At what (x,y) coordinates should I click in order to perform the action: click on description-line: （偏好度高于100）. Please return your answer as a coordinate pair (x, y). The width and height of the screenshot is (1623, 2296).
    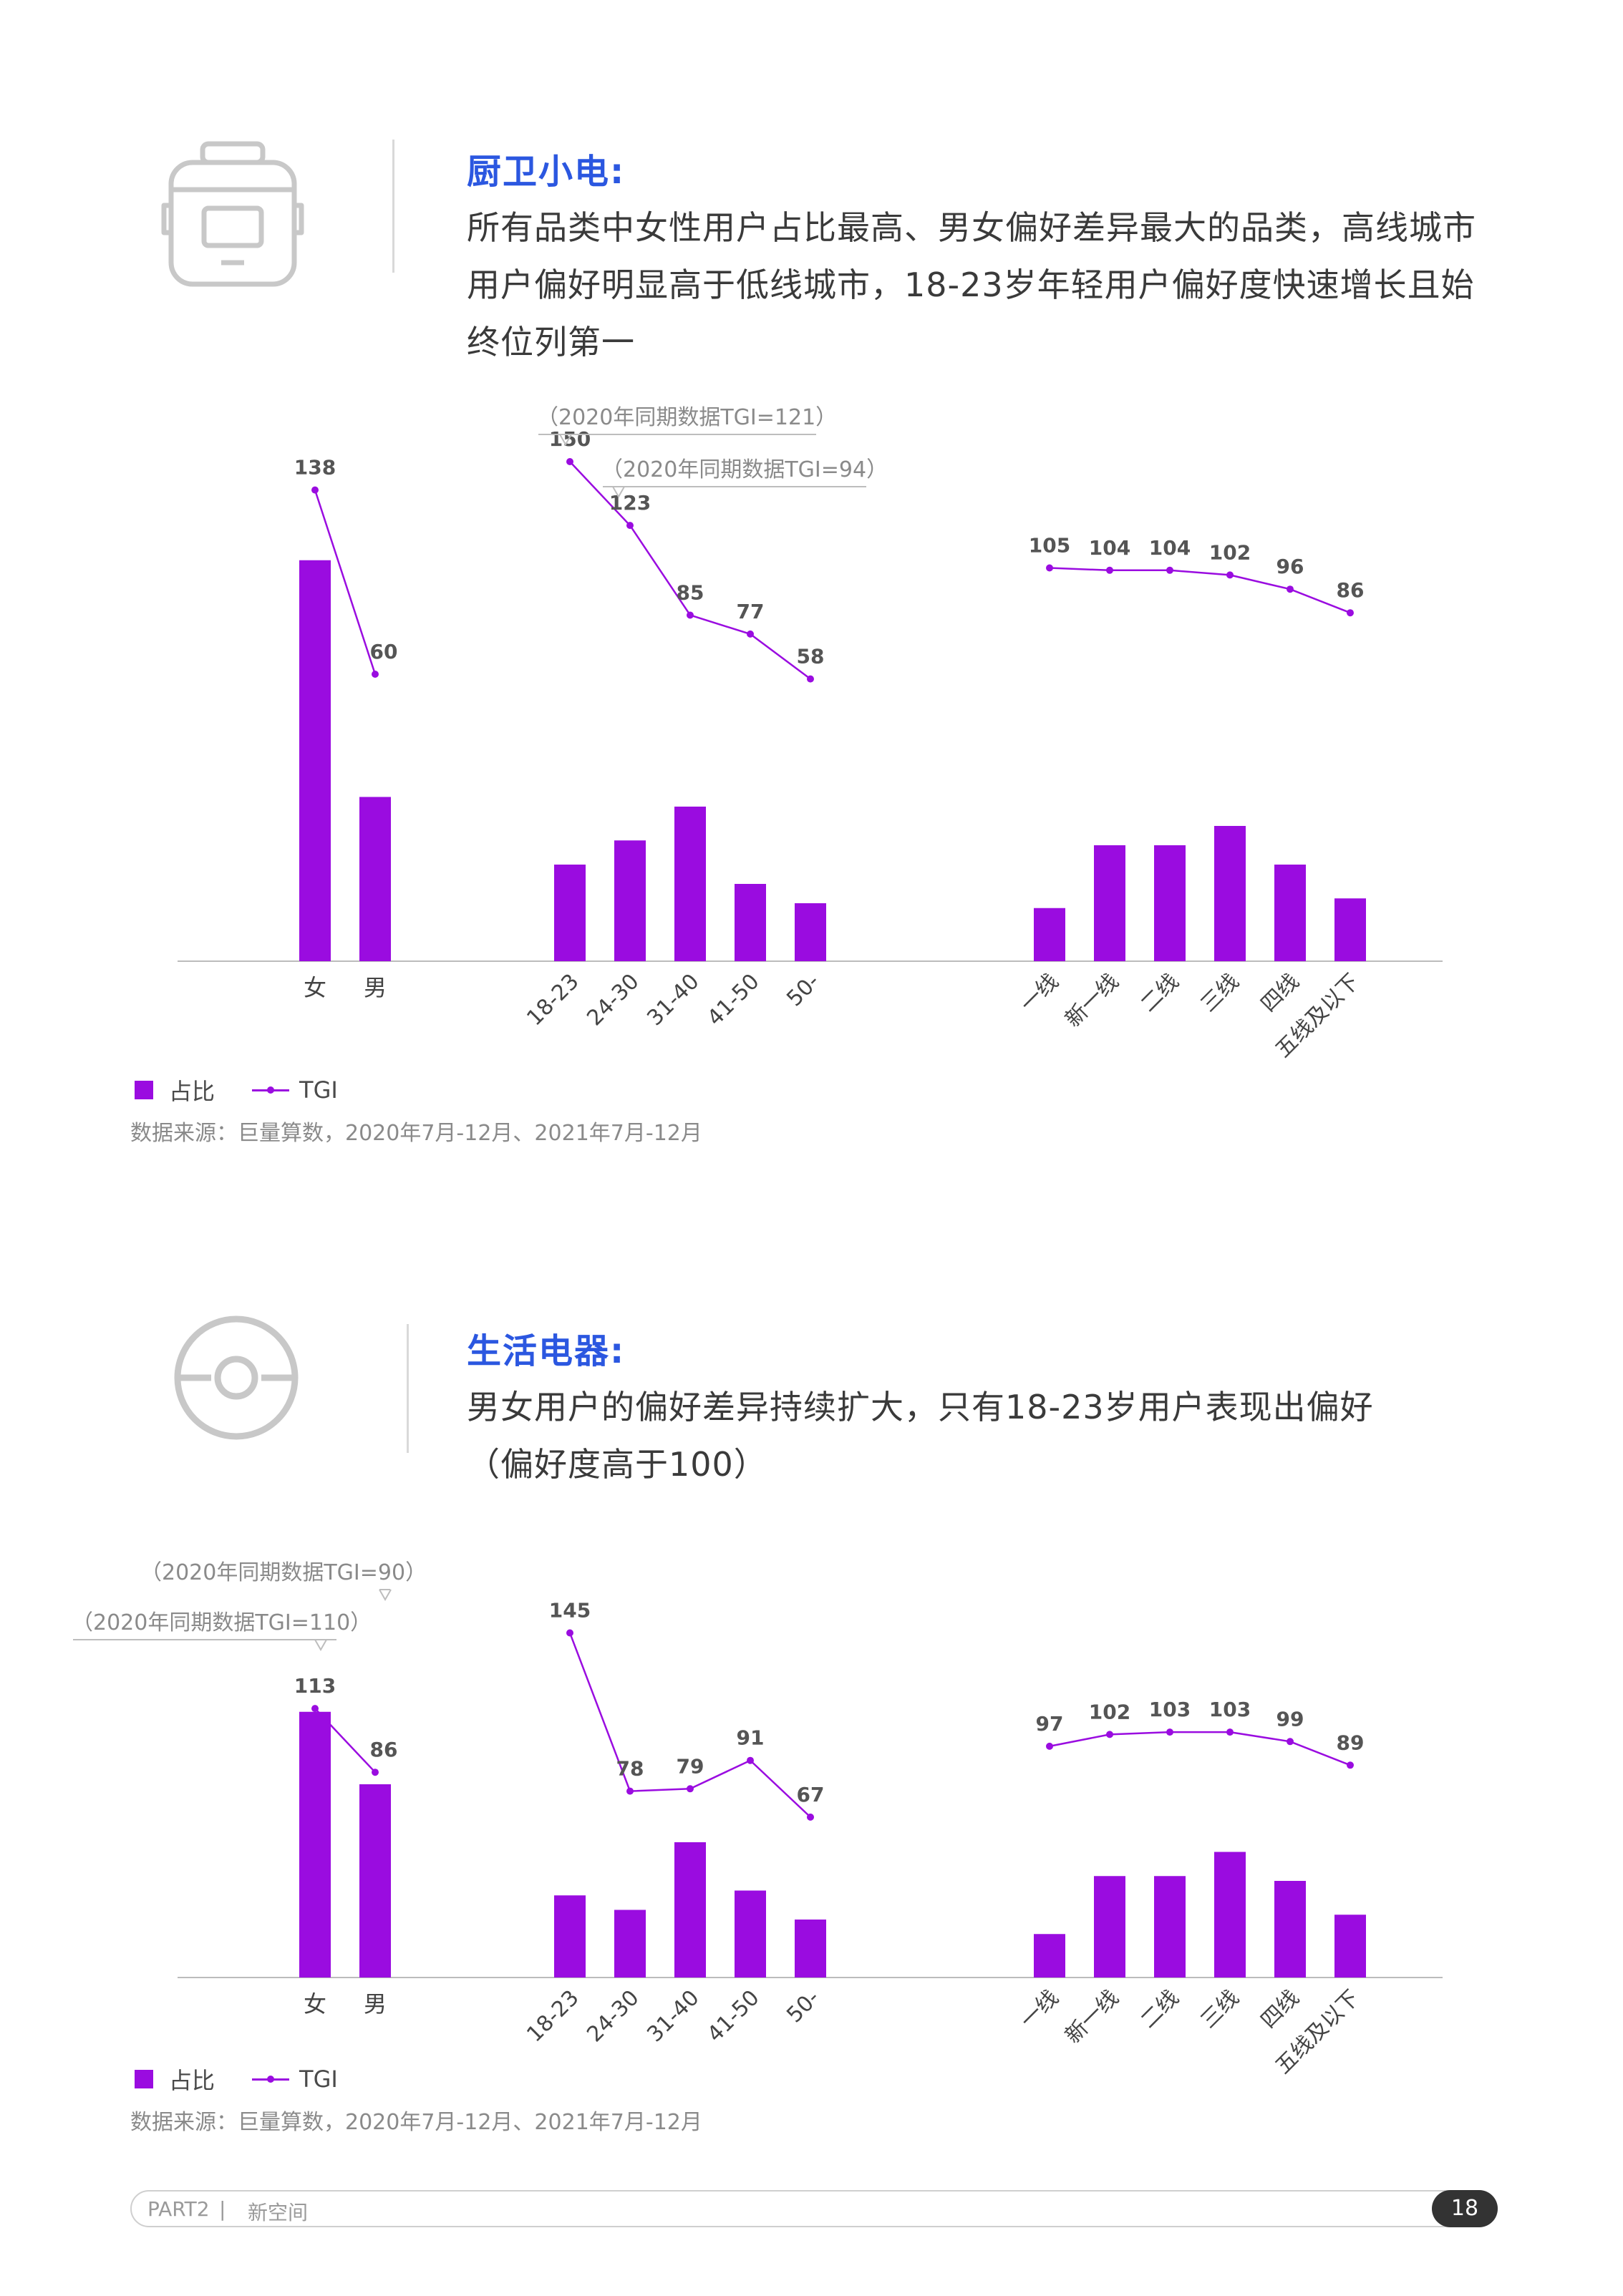
    Looking at the image, I should click on (617, 1465).